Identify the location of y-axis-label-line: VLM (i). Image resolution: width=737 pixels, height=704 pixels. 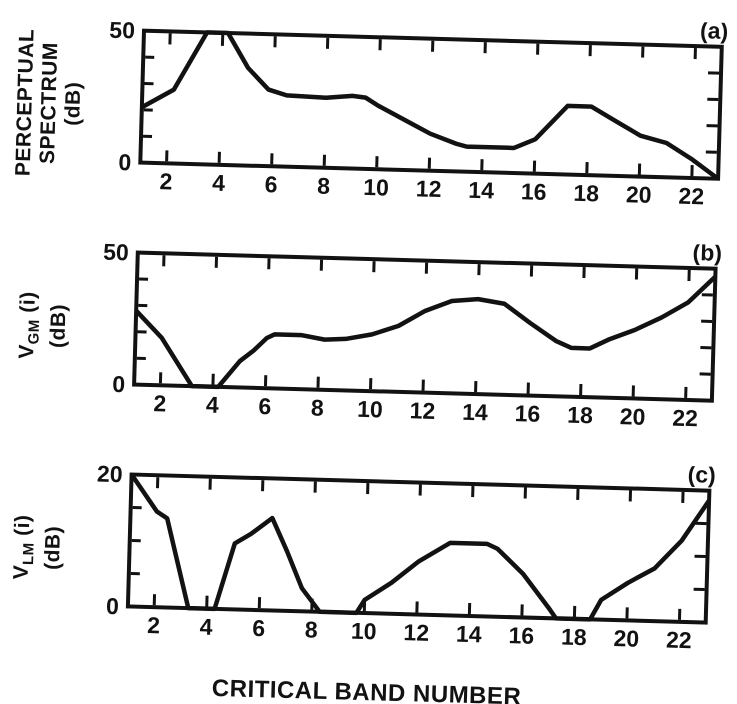
(25, 547).